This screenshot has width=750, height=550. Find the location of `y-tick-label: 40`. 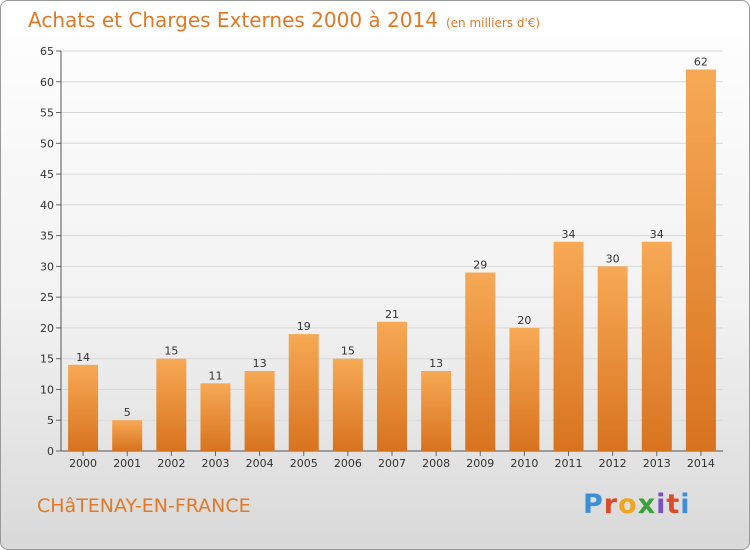

y-tick-label: 40 is located at coordinates (47, 205).